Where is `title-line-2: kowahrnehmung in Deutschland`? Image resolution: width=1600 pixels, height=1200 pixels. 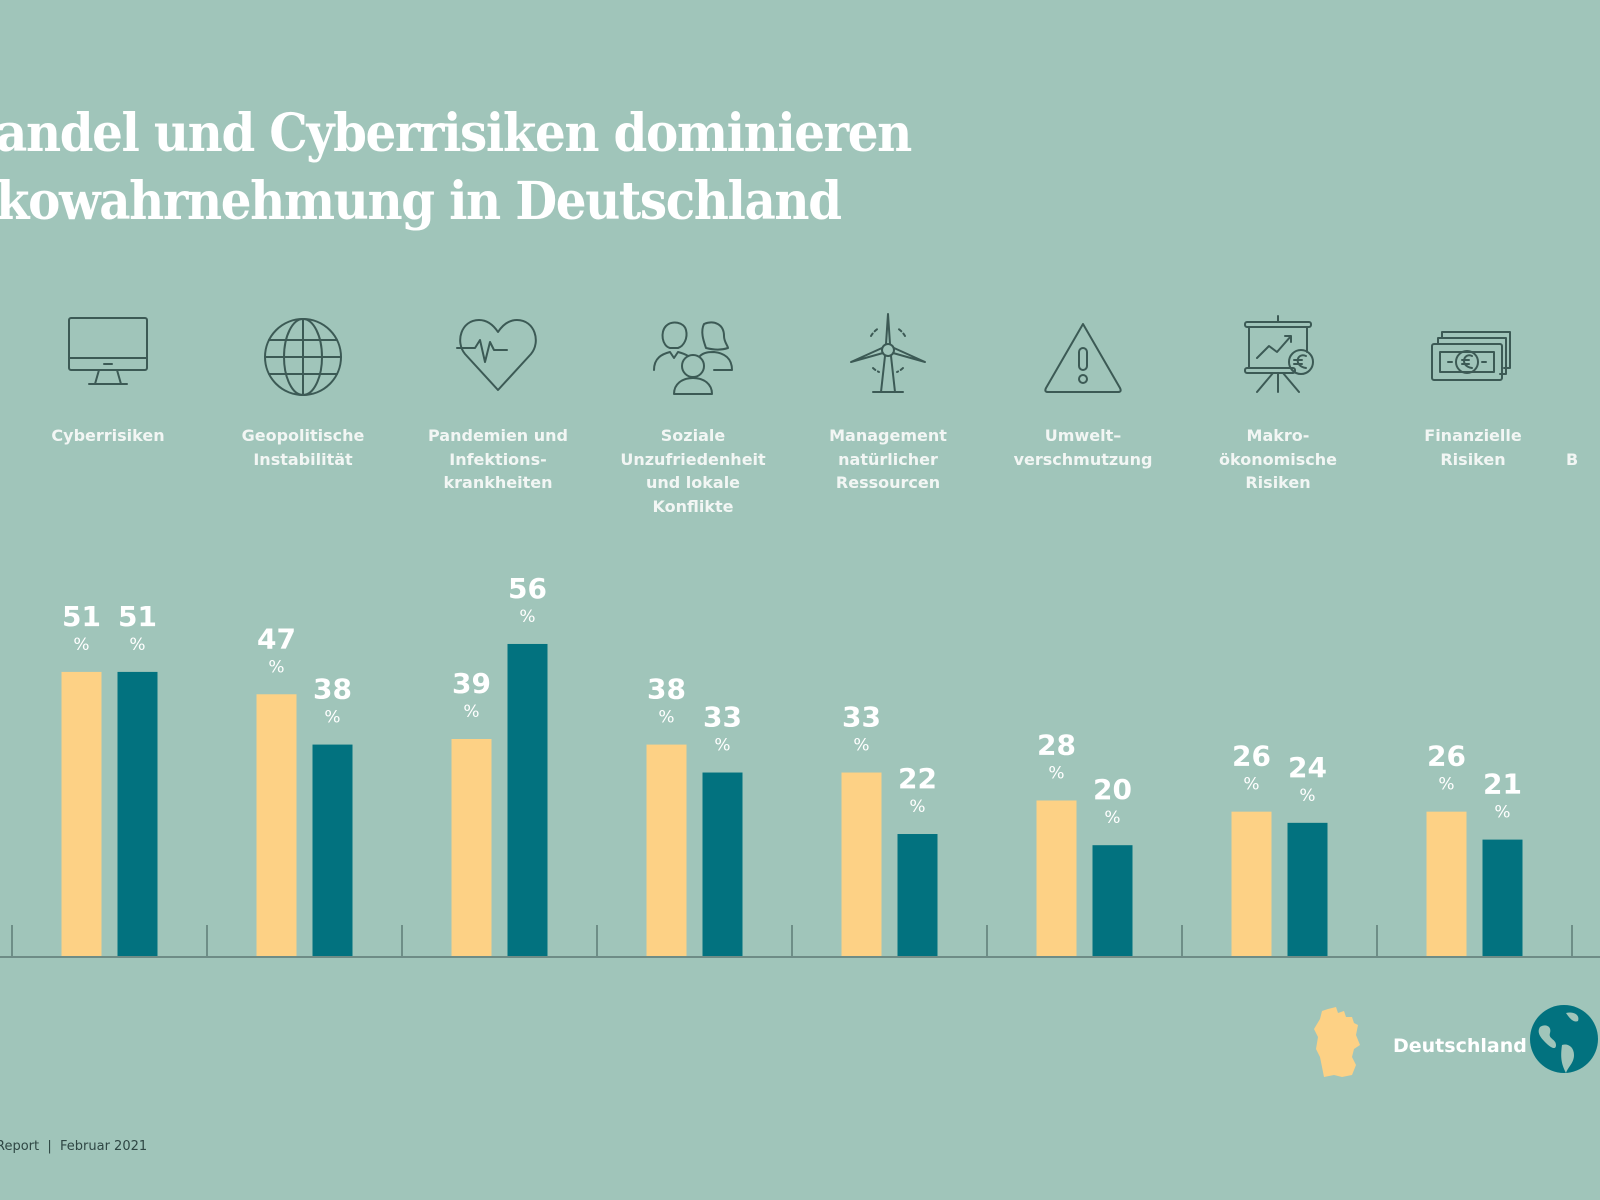 title-line-2: kowahrnehmung in Deutschland is located at coordinates (421, 201).